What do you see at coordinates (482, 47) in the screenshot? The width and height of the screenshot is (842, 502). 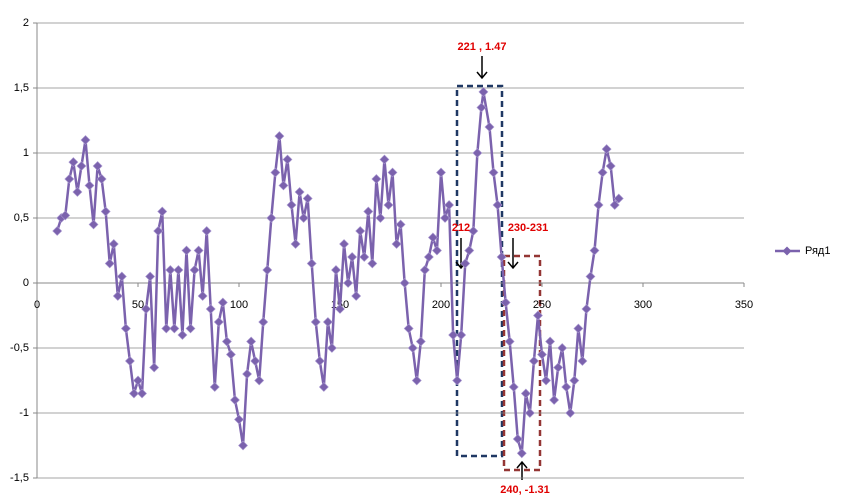 I see `annotation: 221 , 1.47` at bounding box center [482, 47].